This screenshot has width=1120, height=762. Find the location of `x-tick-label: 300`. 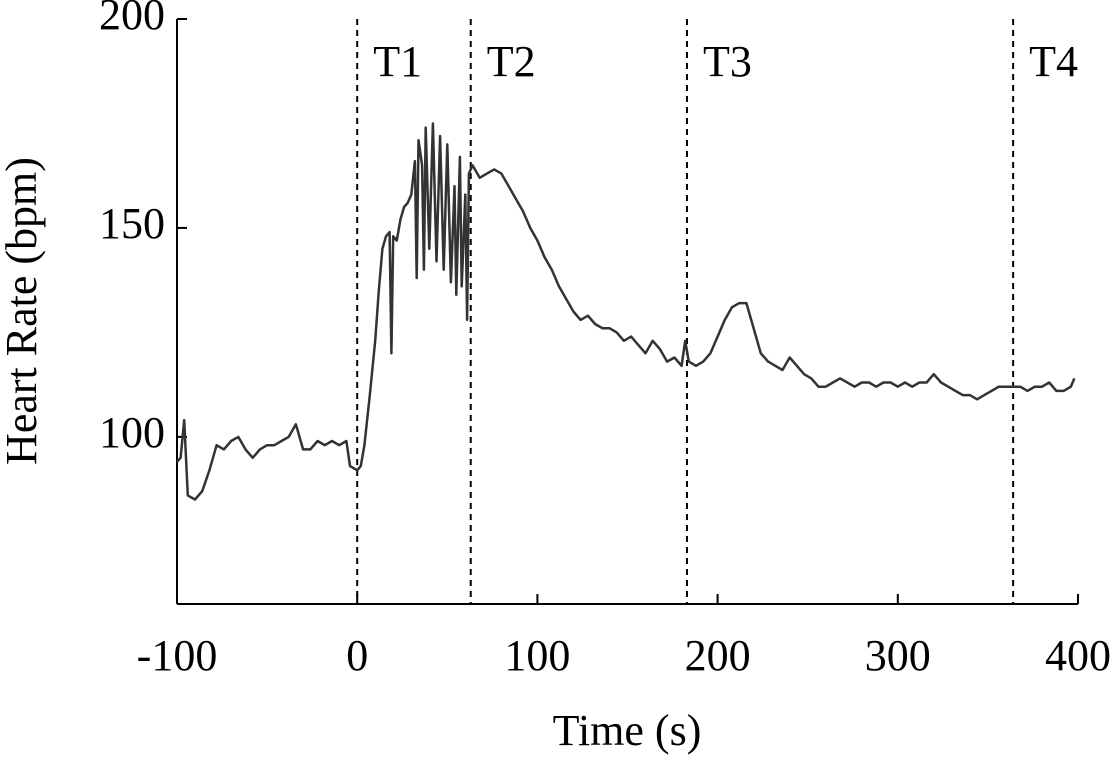

x-tick-label: 300 is located at coordinates (898, 655).